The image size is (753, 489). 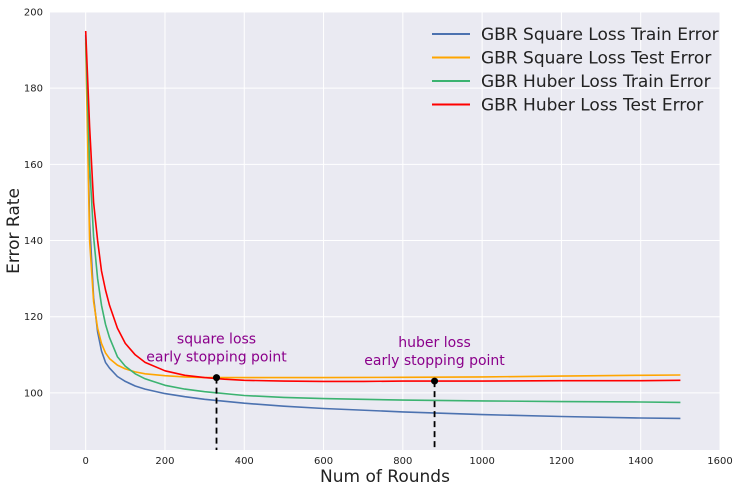 What do you see at coordinates (323, 461) in the screenshot?
I see `x-tick-label: 600` at bounding box center [323, 461].